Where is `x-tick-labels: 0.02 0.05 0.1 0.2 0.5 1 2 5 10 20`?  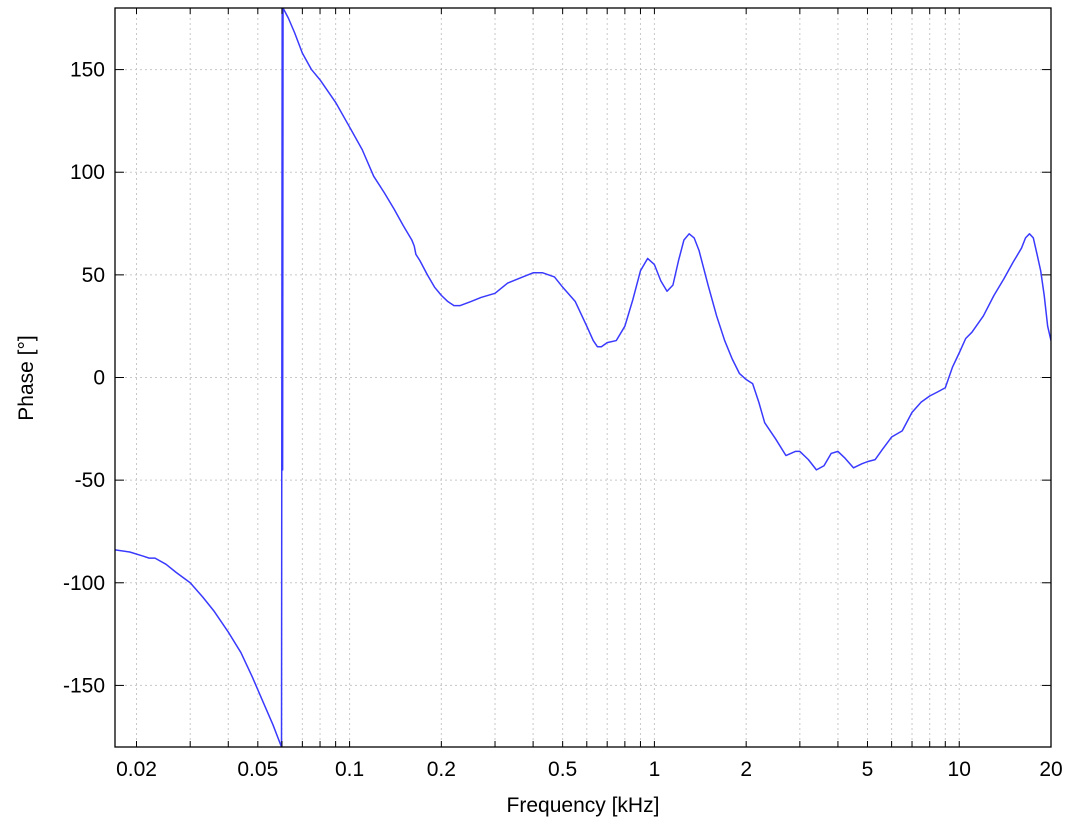
x-tick-labels: 0.02 0.05 0.1 0.2 0.5 1 2 5 10 20 is located at coordinates (589, 769).